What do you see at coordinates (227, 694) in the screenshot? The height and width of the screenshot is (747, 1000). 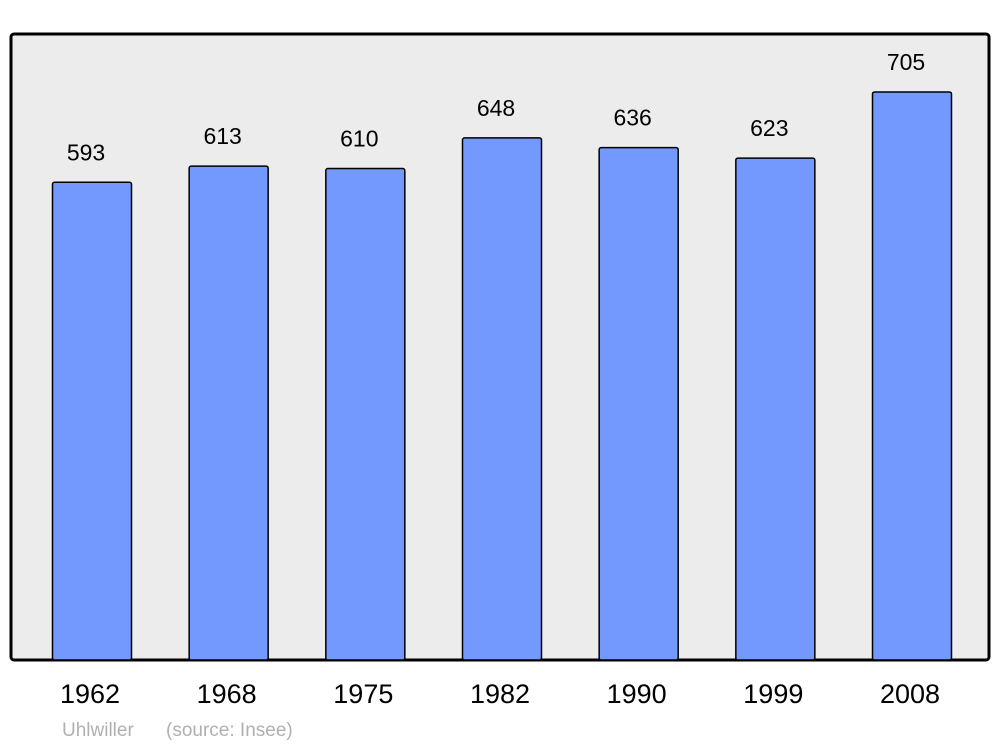 I see `x-tick-label: 1968` at bounding box center [227, 694].